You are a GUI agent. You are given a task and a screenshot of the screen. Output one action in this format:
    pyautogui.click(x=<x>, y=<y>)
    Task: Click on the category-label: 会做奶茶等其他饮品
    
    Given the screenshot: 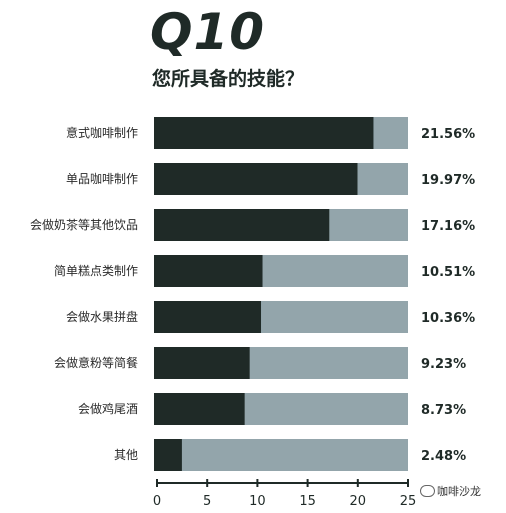 What is the action you would take?
    pyautogui.click(x=84, y=224)
    